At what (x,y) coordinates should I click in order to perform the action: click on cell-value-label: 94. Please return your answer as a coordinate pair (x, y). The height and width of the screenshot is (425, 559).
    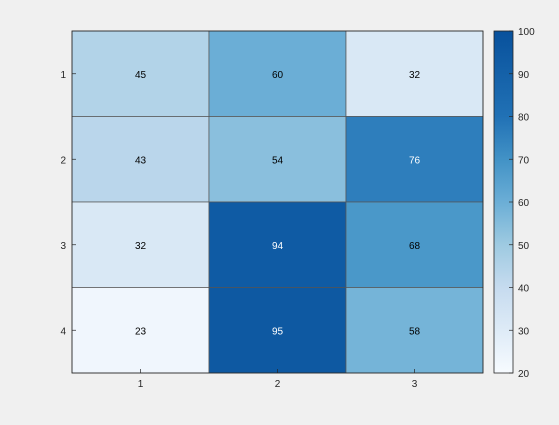
    Looking at the image, I should click on (278, 246).